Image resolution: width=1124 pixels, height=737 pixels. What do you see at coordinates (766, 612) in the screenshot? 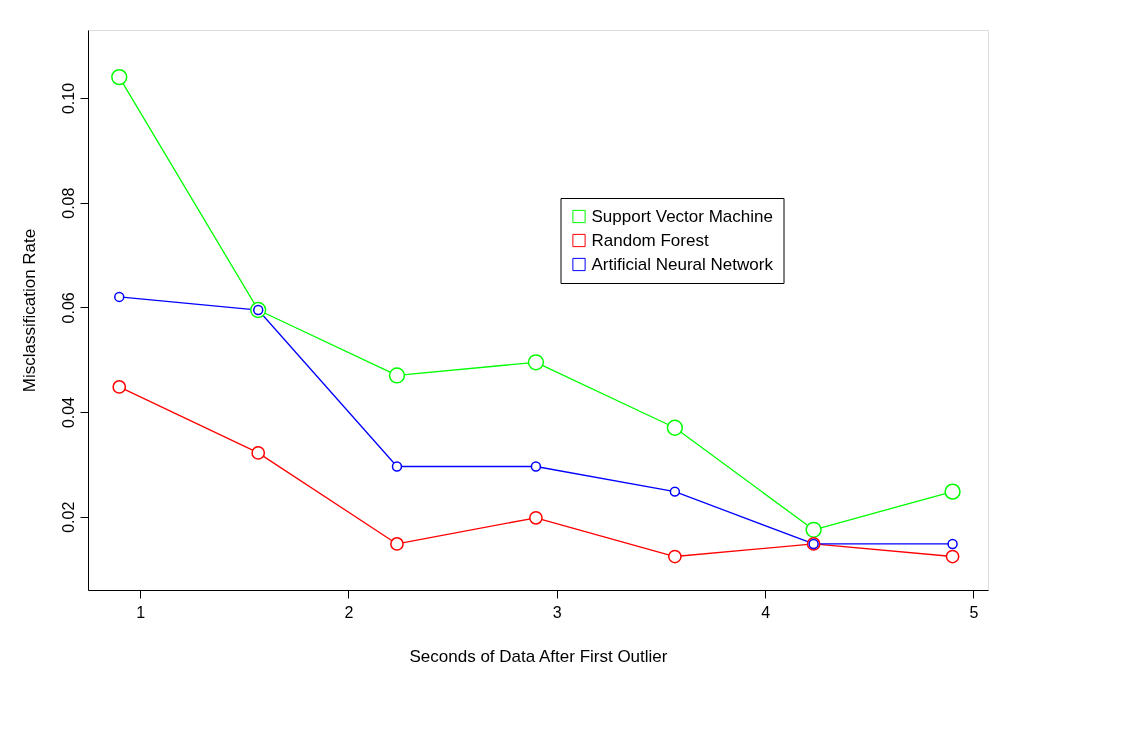
I see `x-tick-label: 4` at bounding box center [766, 612].